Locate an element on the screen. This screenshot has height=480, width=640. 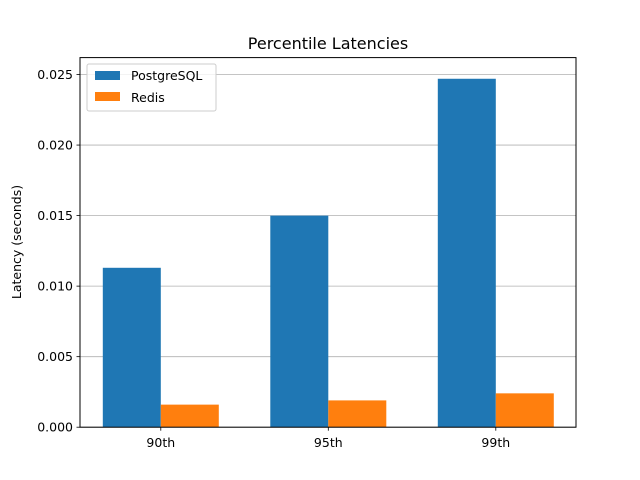
legend-swatch-postgresql is located at coordinates (107, 75).